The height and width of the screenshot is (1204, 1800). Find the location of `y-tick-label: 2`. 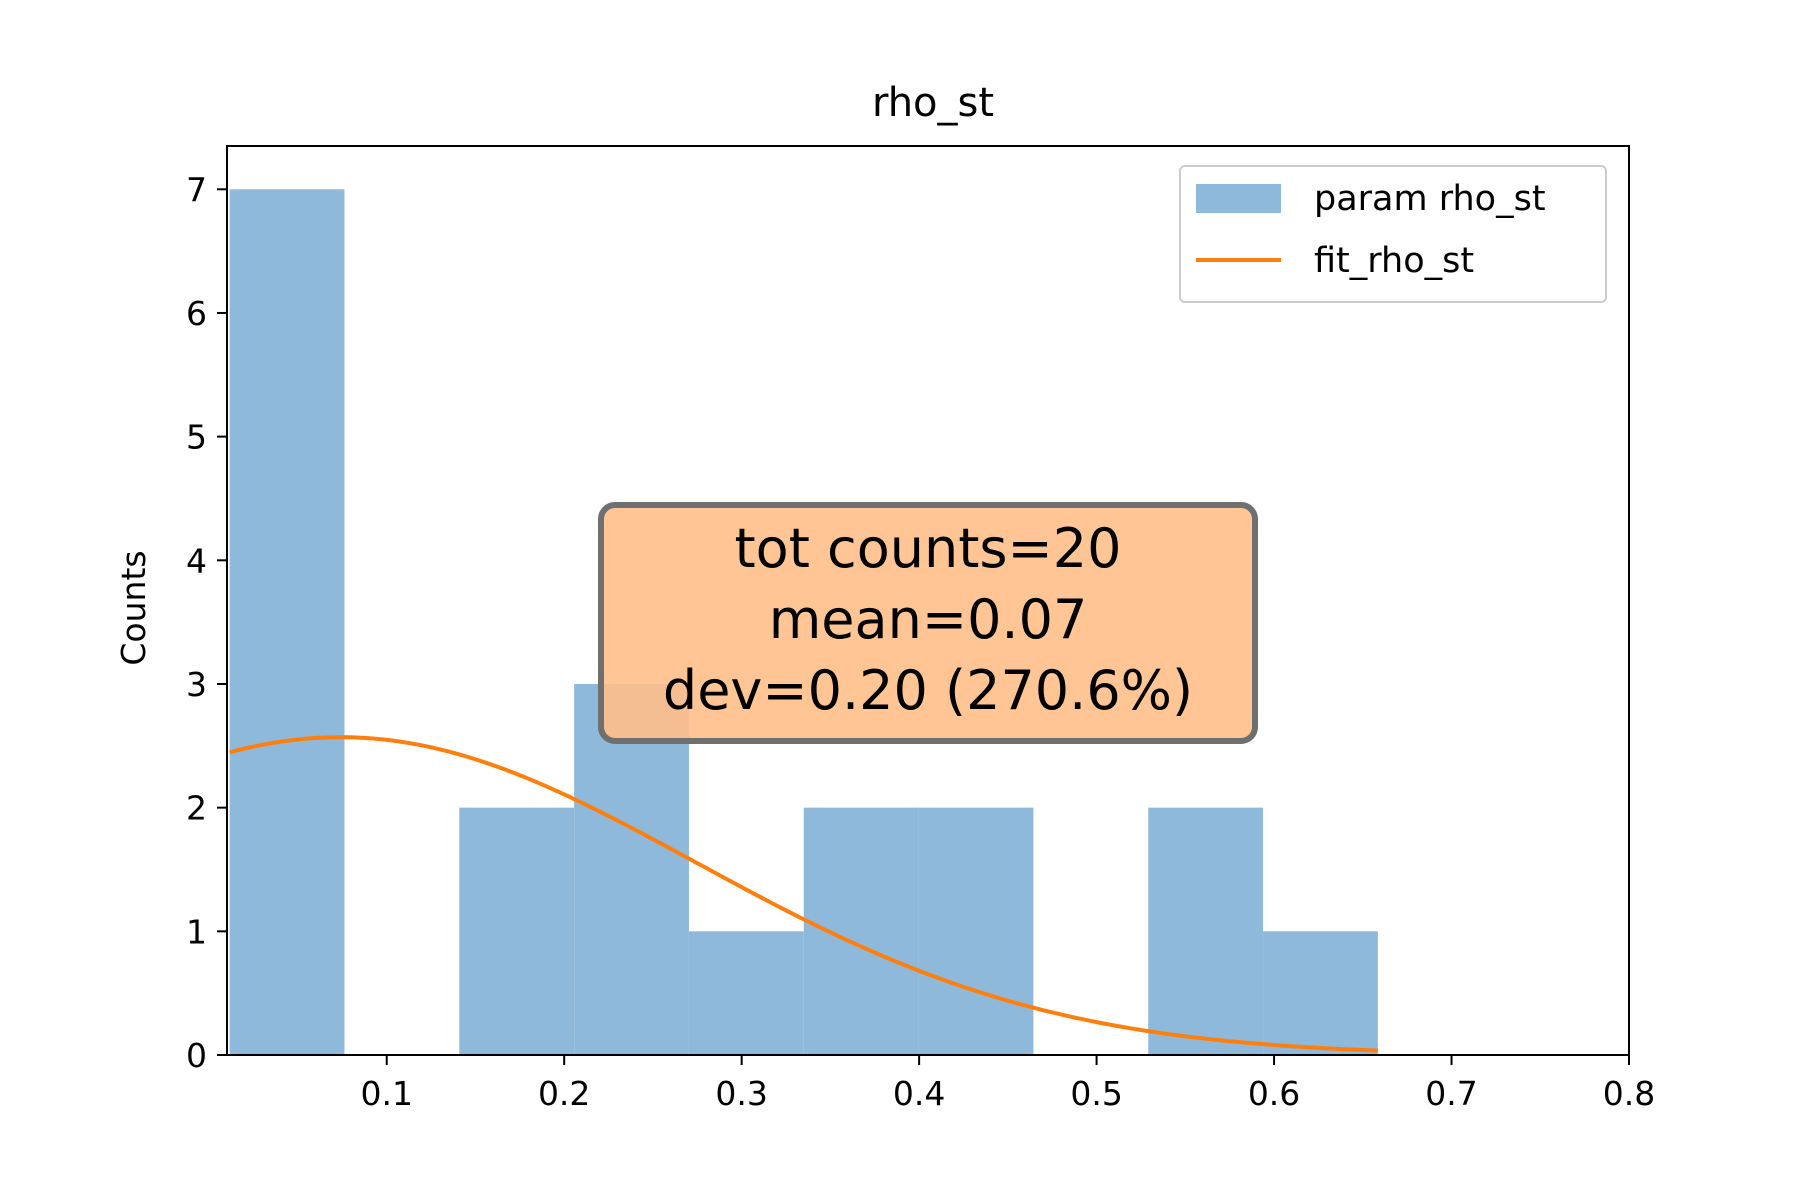

y-tick-label: 2 is located at coordinates (196, 808).